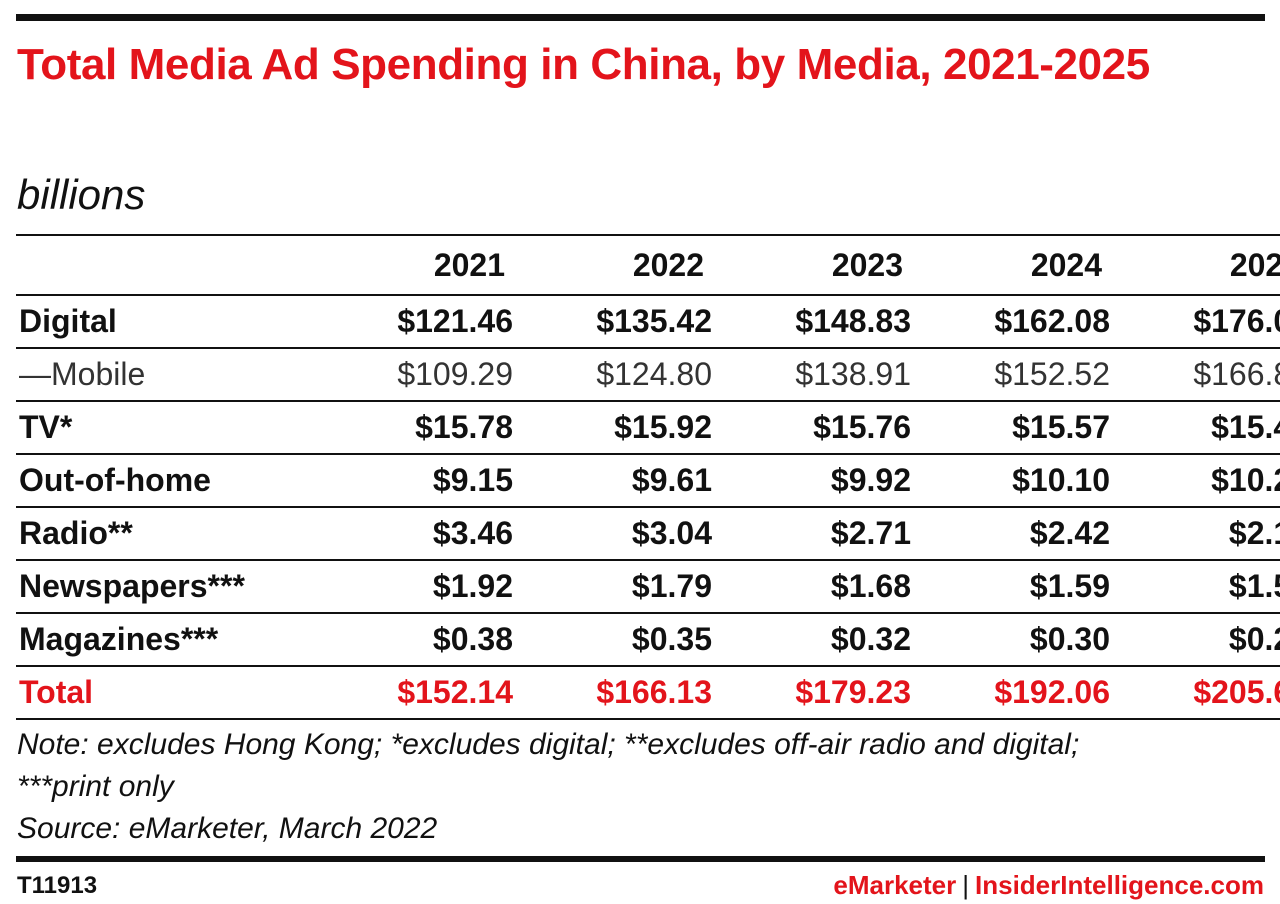  Describe the element at coordinates (1196, 587) in the screenshot. I see `table-cell: $1.54` at that location.